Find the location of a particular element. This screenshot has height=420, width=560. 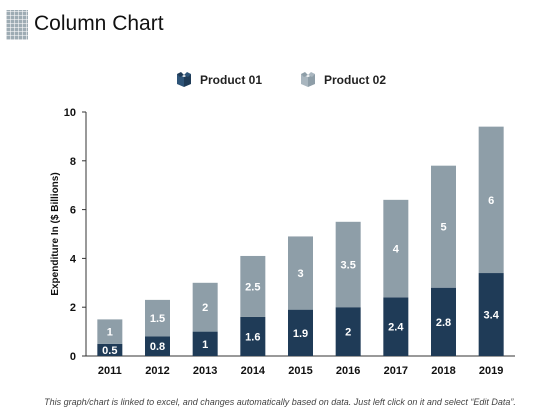

data-label: 0.8 is located at coordinates (157, 347).